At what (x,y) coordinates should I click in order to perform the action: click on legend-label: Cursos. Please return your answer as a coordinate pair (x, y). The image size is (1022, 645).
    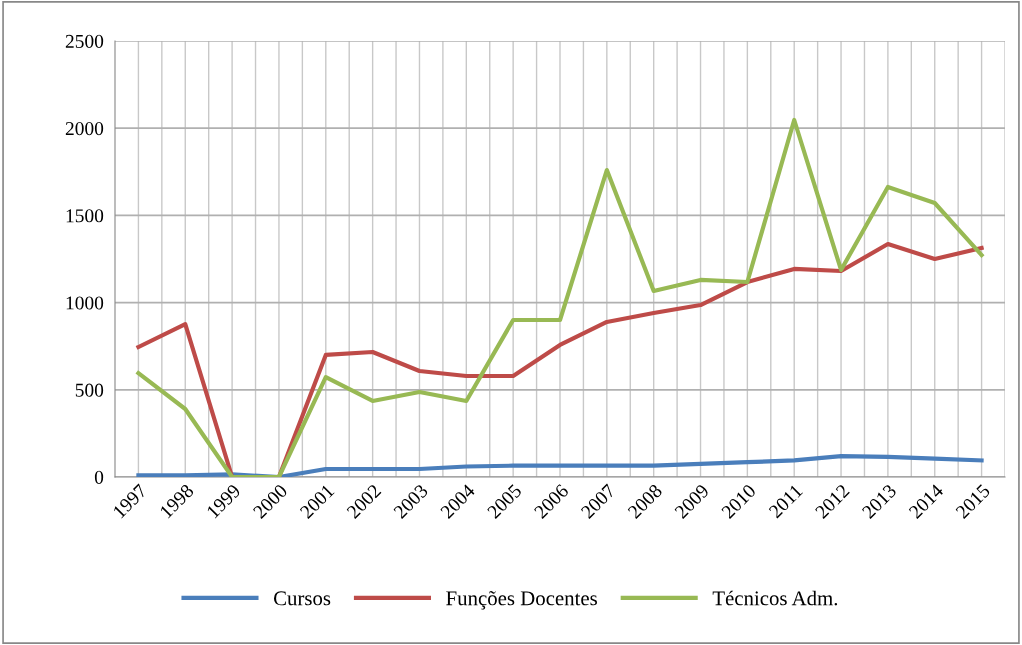
    Looking at the image, I should click on (302, 598).